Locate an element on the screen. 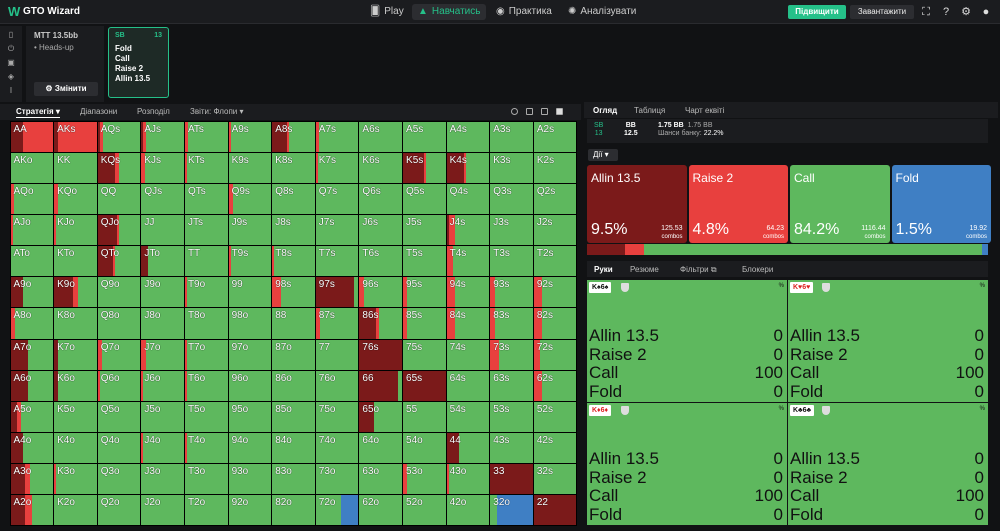 This screenshot has width=1000, height=531. download-button: Завантажити is located at coordinates (882, 12).